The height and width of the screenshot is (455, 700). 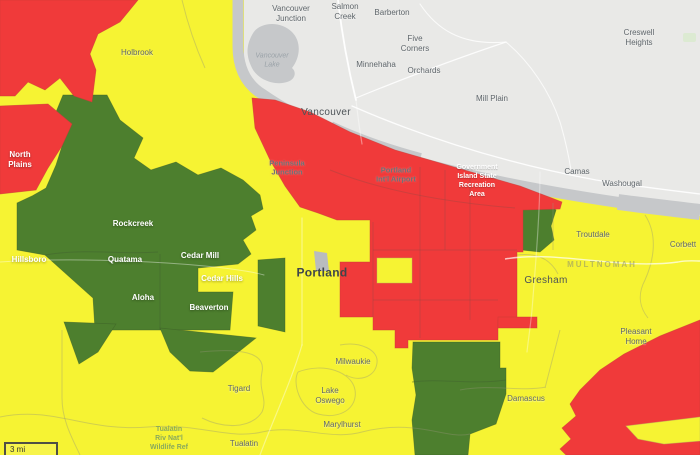 What do you see at coordinates (90, 343) in the screenshot?
I see `region-green-wedge-west` at bounding box center [90, 343].